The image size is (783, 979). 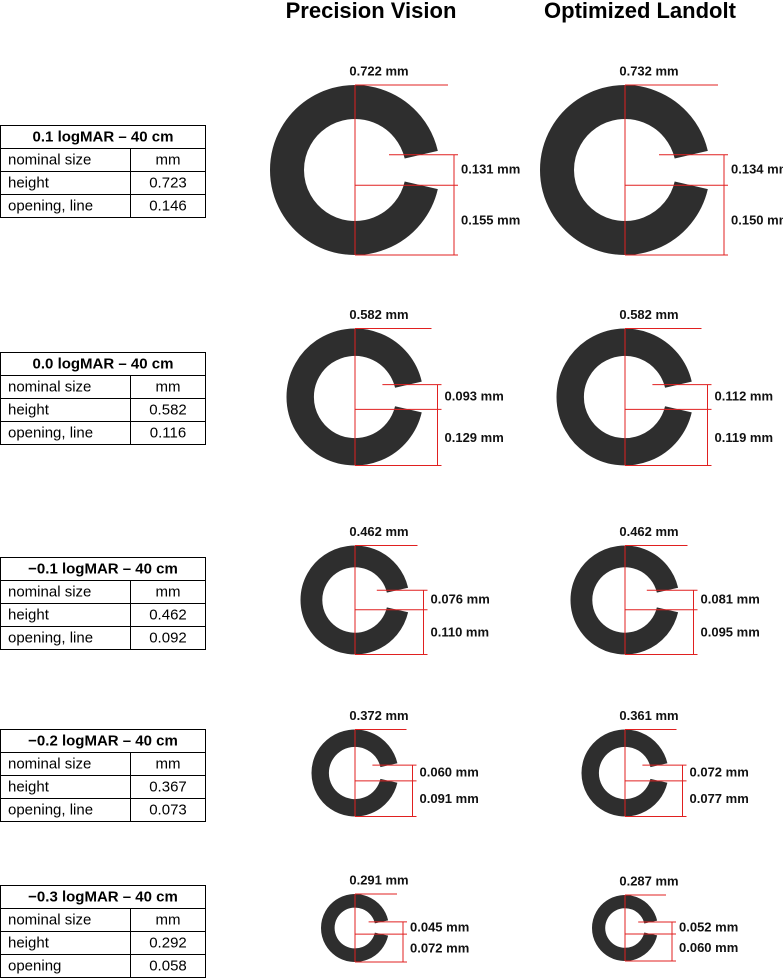 I want to click on line-label: 0.077 mm, so click(x=719, y=798).